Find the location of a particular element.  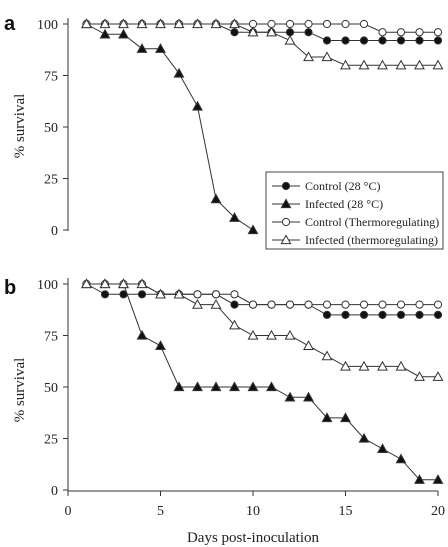

x-ticks-b: 0 5 10 15 20 is located at coordinates (255, 505).